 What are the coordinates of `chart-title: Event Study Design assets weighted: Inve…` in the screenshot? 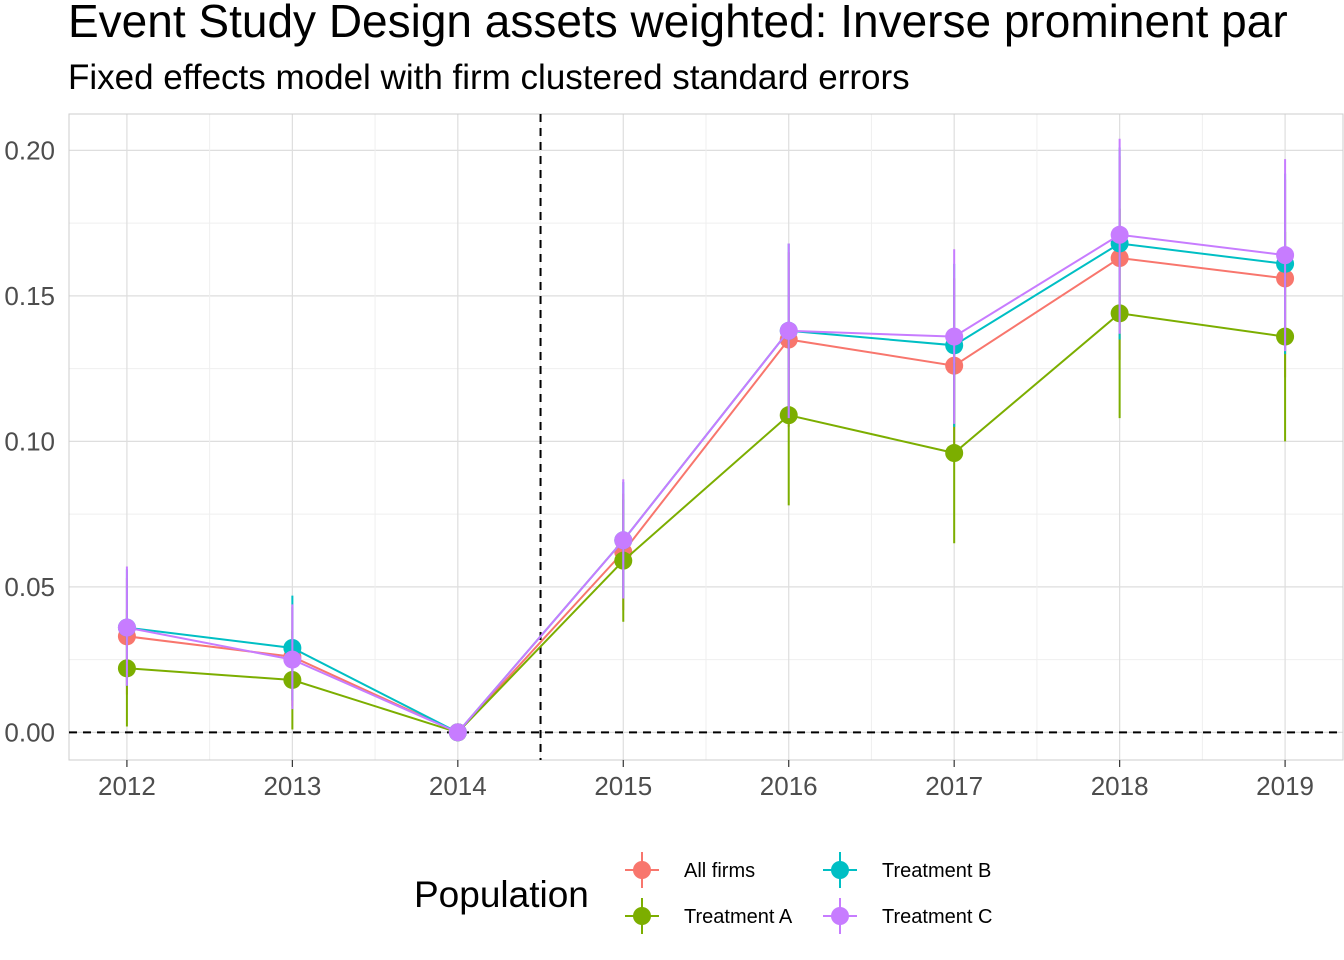 It's located at (678, 23).